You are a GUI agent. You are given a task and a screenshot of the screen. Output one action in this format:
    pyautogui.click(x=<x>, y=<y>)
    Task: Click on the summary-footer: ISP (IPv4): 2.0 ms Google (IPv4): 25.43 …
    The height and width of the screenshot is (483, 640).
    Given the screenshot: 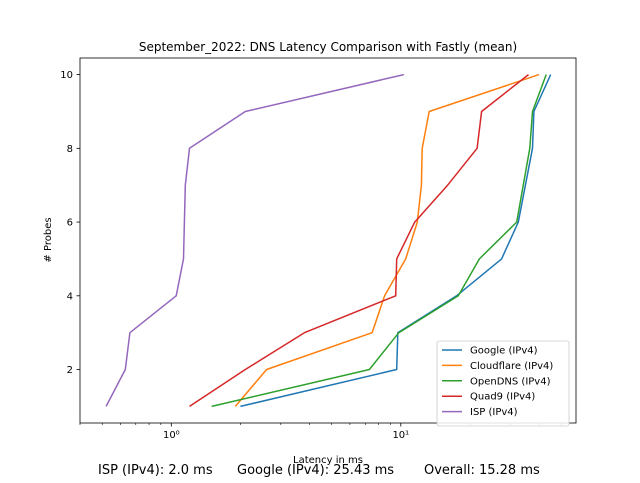 What is the action you would take?
    pyautogui.click(x=320, y=473)
    